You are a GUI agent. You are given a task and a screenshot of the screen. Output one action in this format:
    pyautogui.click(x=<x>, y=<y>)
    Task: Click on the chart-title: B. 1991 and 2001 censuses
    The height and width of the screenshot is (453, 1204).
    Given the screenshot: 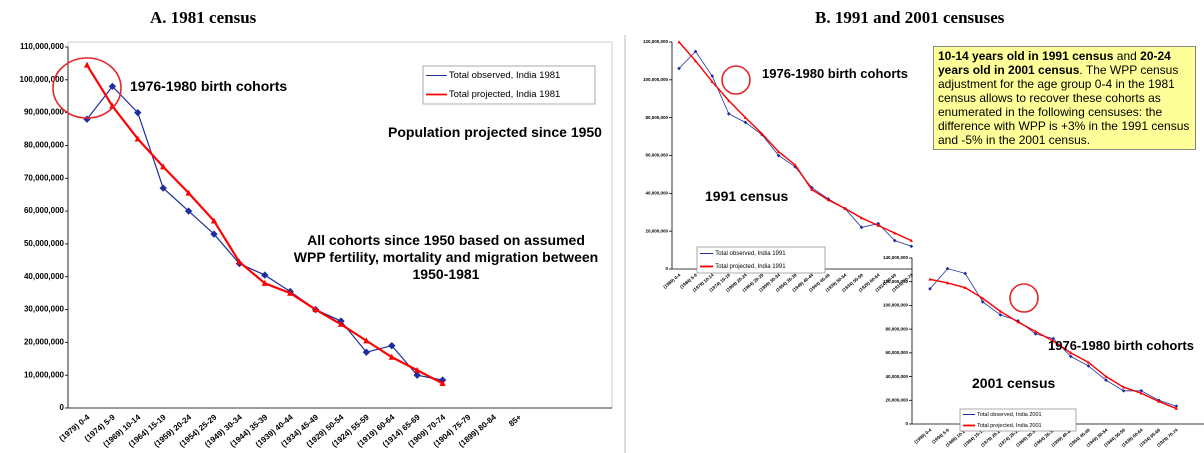 What is the action you would take?
    pyautogui.click(x=910, y=17)
    